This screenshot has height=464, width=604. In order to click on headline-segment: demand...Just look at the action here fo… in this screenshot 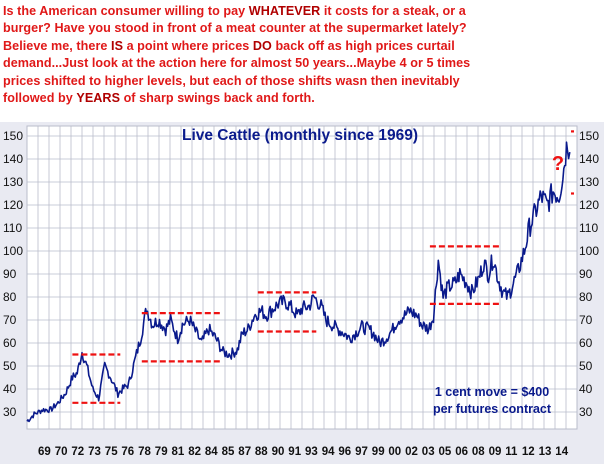, I will do `click(237, 63)`.